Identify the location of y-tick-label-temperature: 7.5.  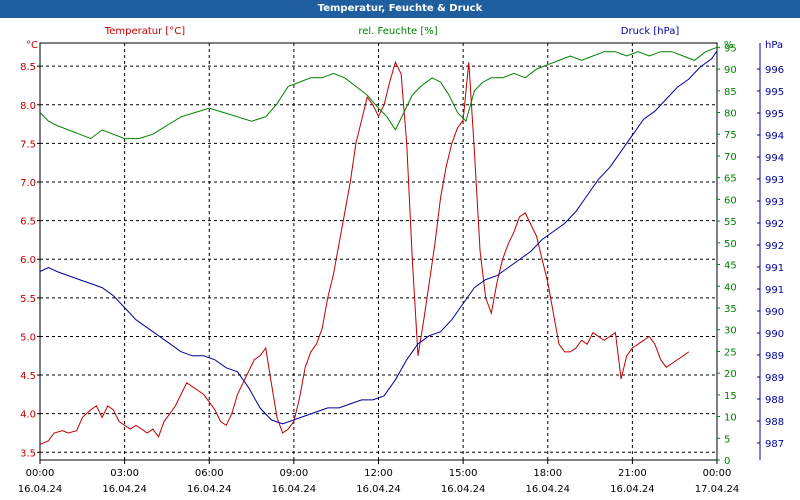
(28, 144).